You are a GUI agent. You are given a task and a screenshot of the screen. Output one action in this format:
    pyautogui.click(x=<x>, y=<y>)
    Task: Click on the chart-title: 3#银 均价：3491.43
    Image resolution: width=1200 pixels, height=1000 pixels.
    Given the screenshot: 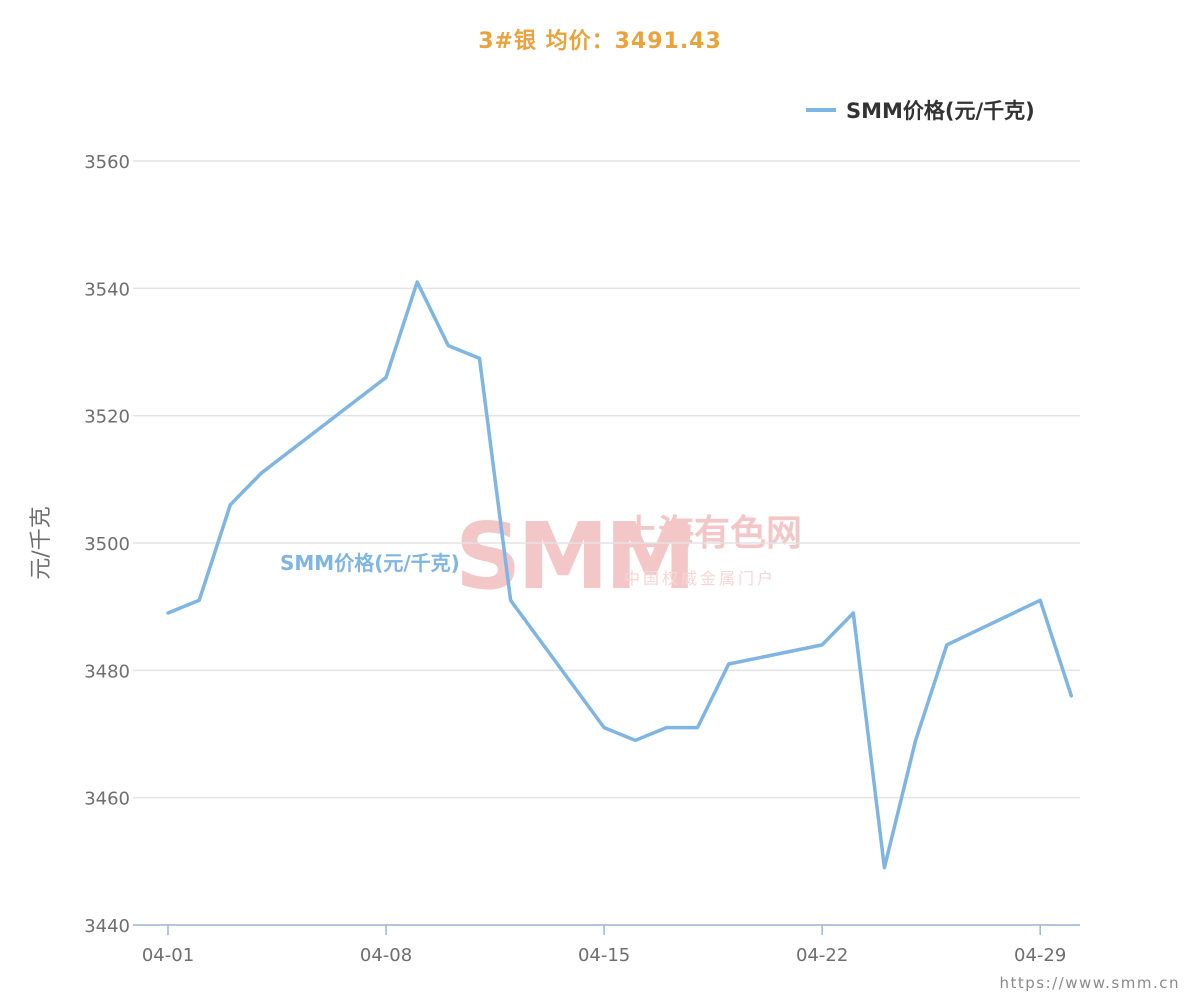 What is the action you would take?
    pyautogui.click(x=600, y=41)
    